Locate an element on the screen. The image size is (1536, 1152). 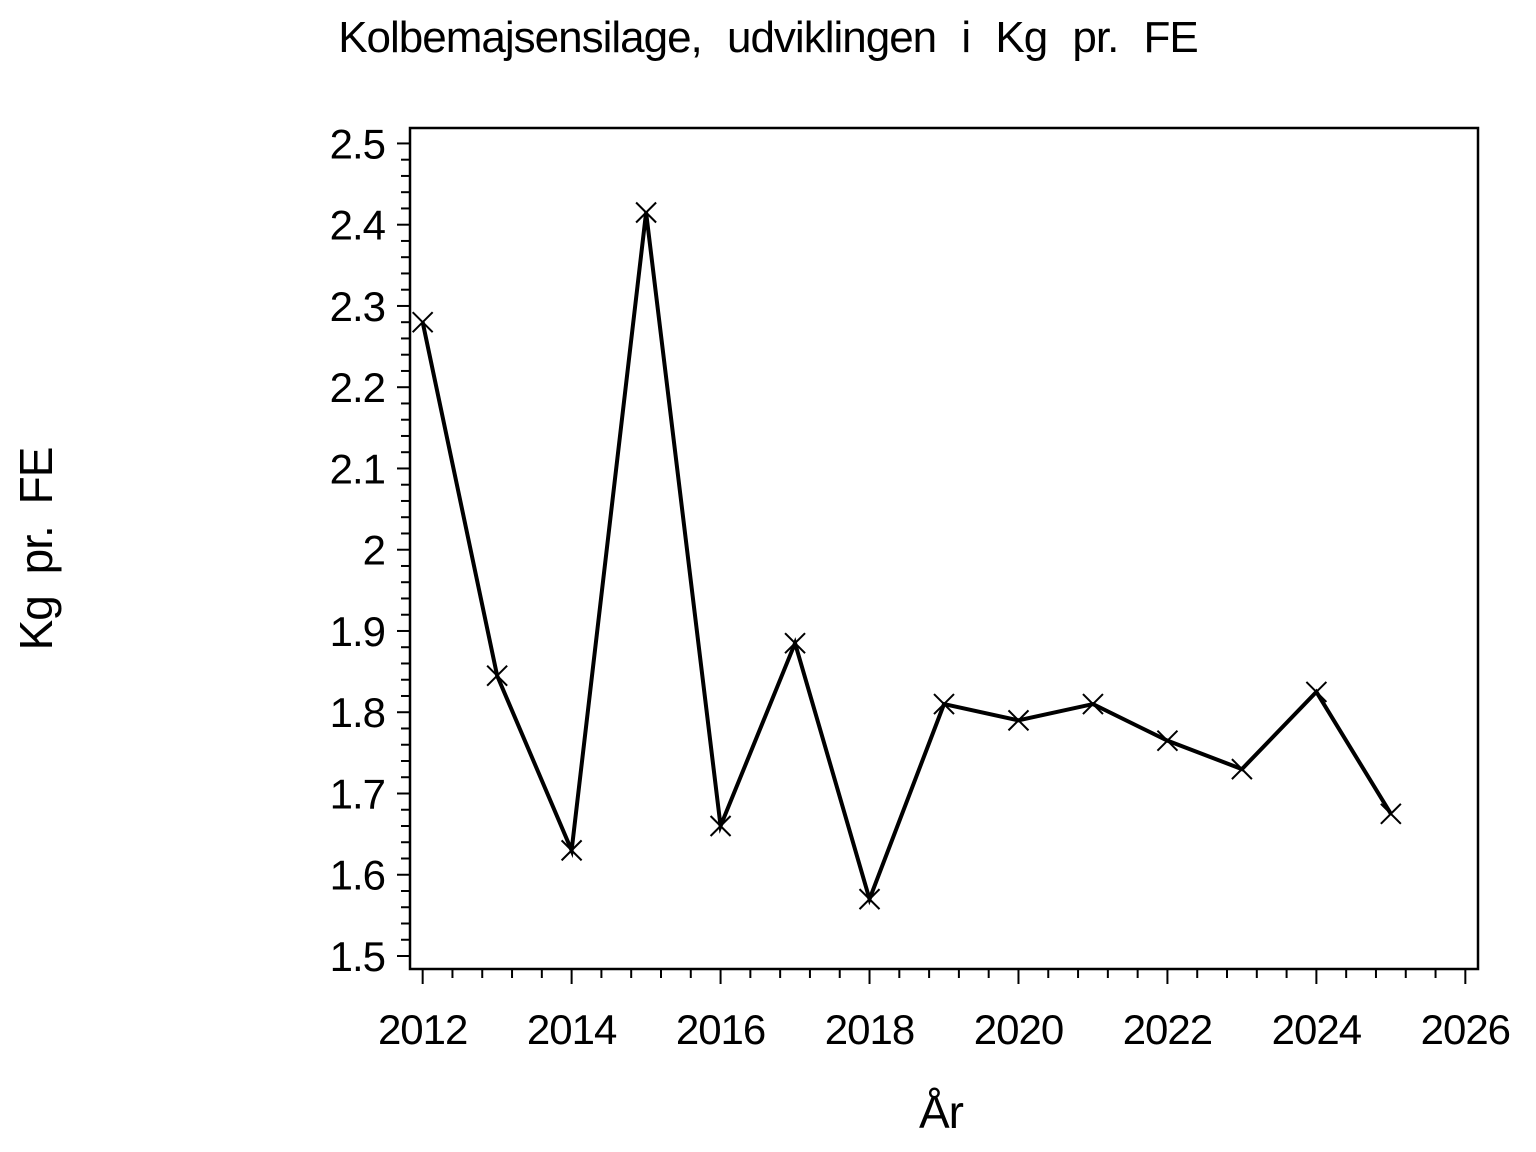
x-tick-label: 2012 is located at coordinates (422, 1029).